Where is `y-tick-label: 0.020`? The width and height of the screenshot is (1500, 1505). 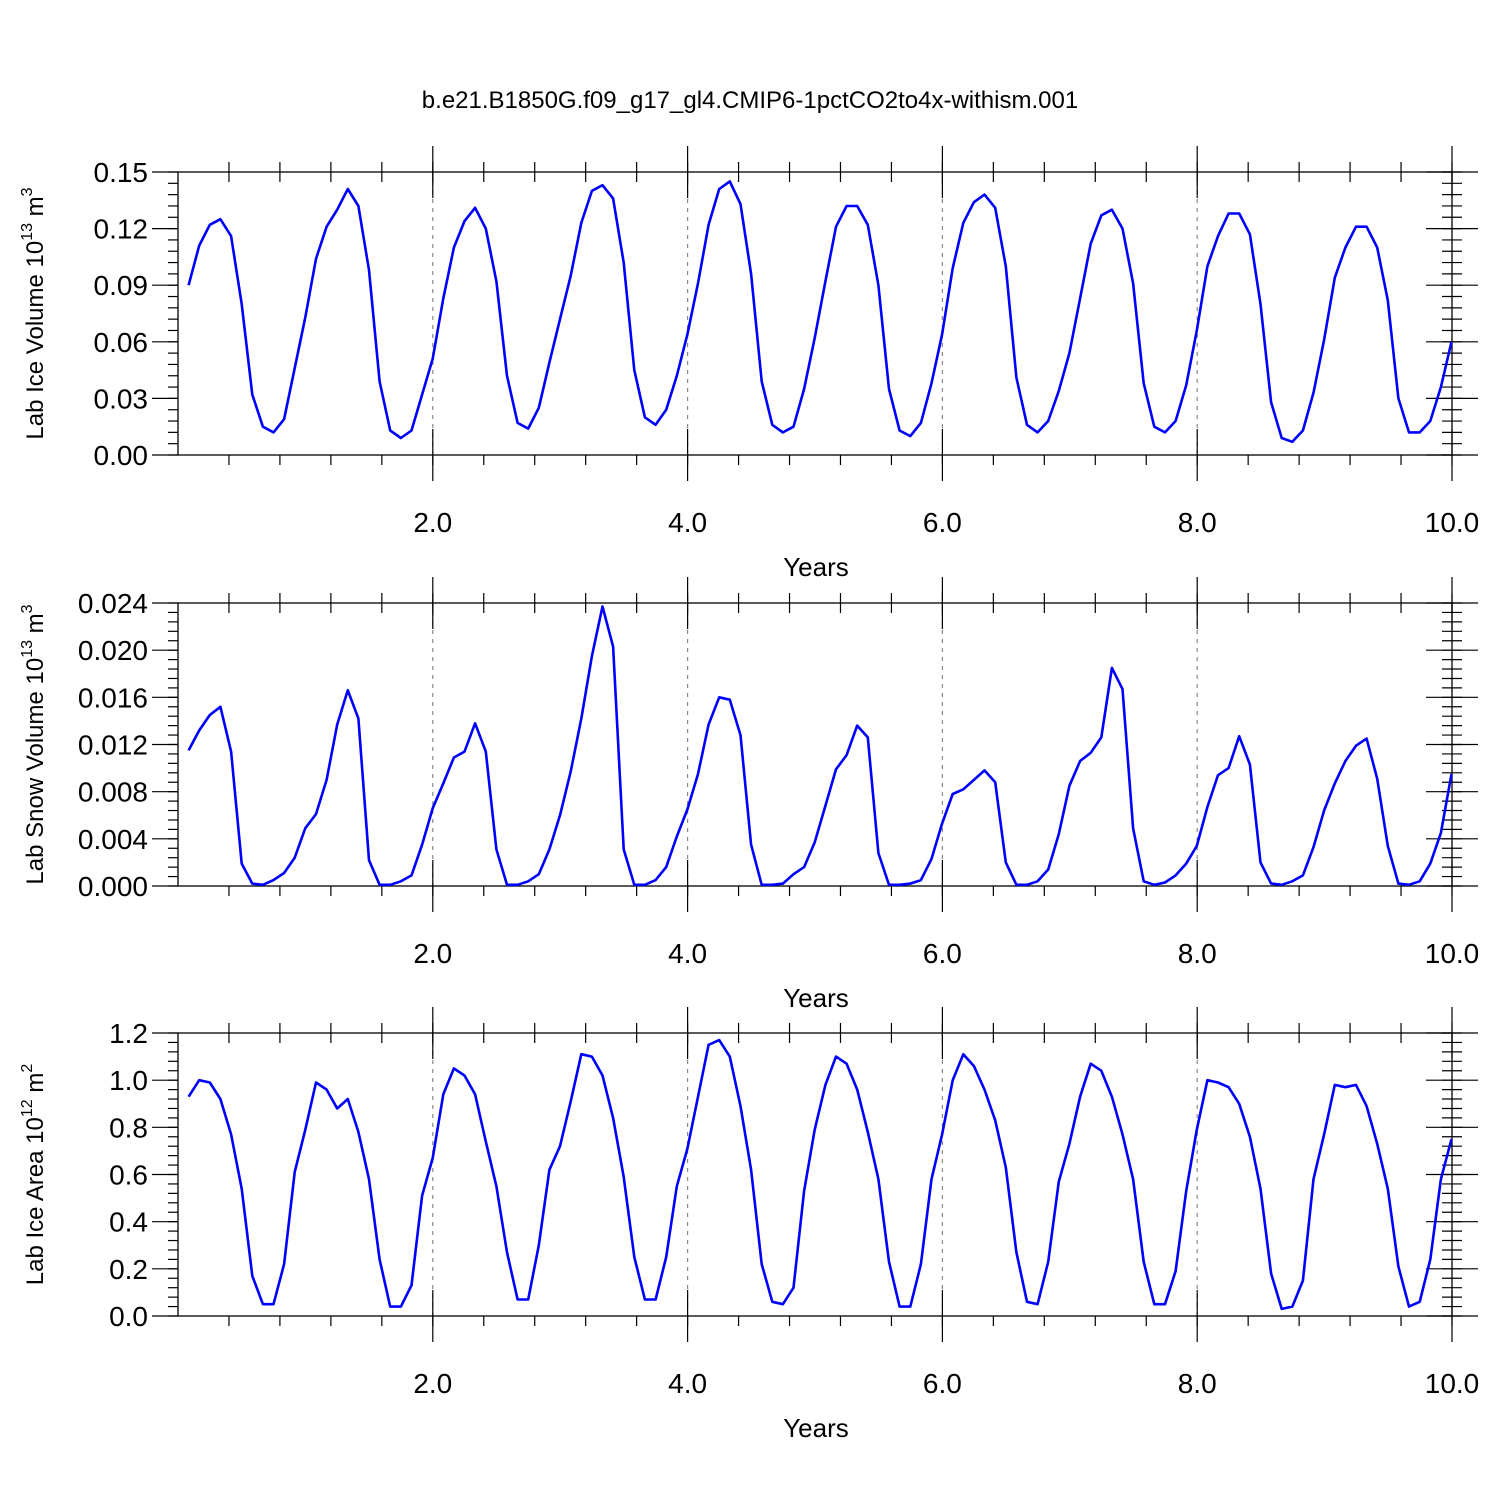 y-tick-label: 0.020 is located at coordinates (113, 650).